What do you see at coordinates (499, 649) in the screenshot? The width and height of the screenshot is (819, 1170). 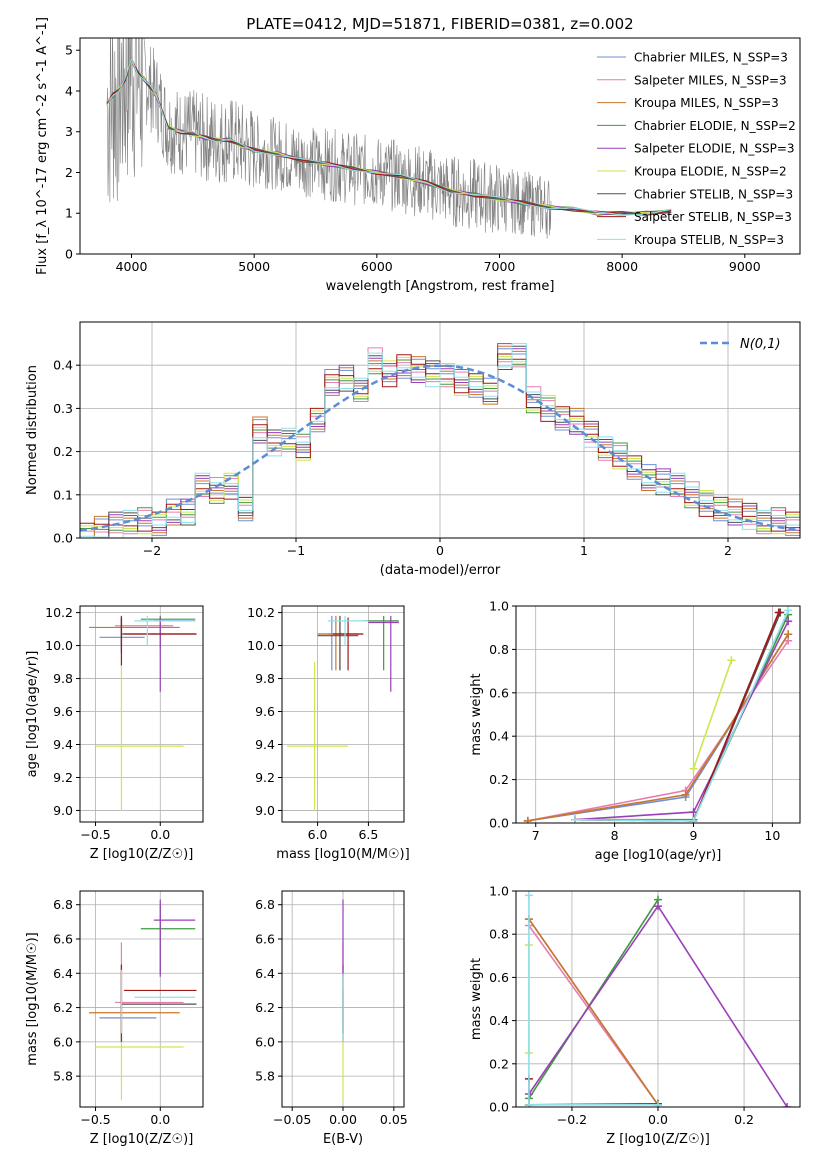 I see `y-tick-label: 0.8` at bounding box center [499, 649].